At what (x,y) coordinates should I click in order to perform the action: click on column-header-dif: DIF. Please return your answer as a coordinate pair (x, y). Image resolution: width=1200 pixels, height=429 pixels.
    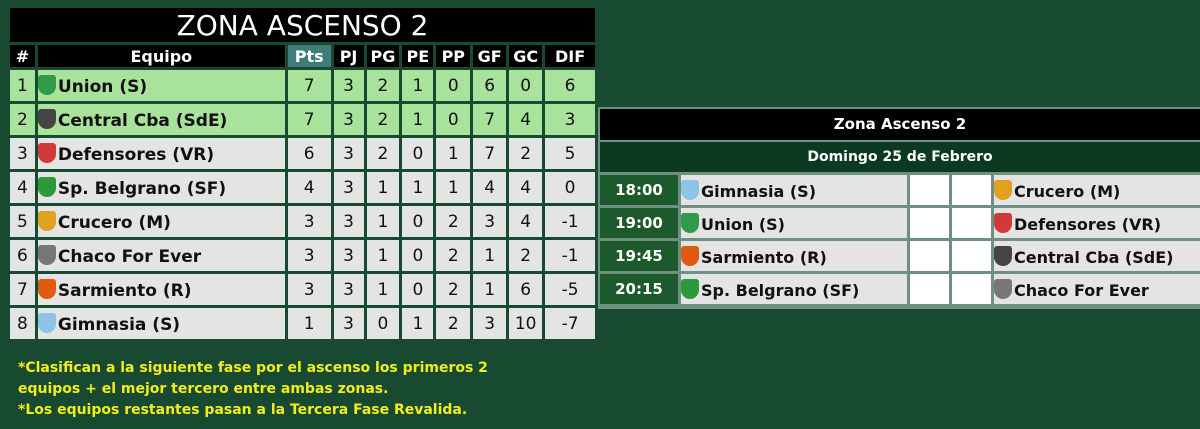
    Looking at the image, I should click on (570, 56).